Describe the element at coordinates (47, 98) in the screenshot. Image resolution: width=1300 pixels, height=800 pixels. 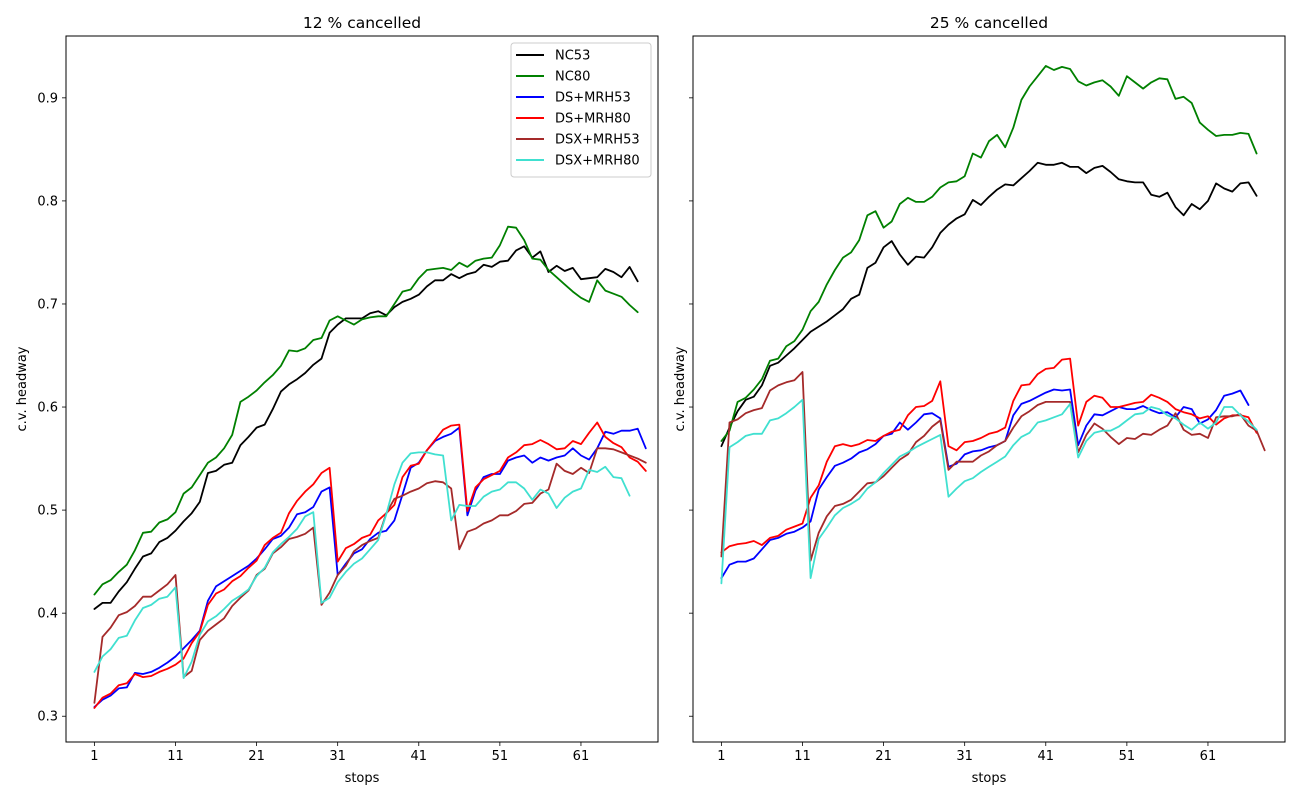
I see `y-tick-label: 0.9` at that location.